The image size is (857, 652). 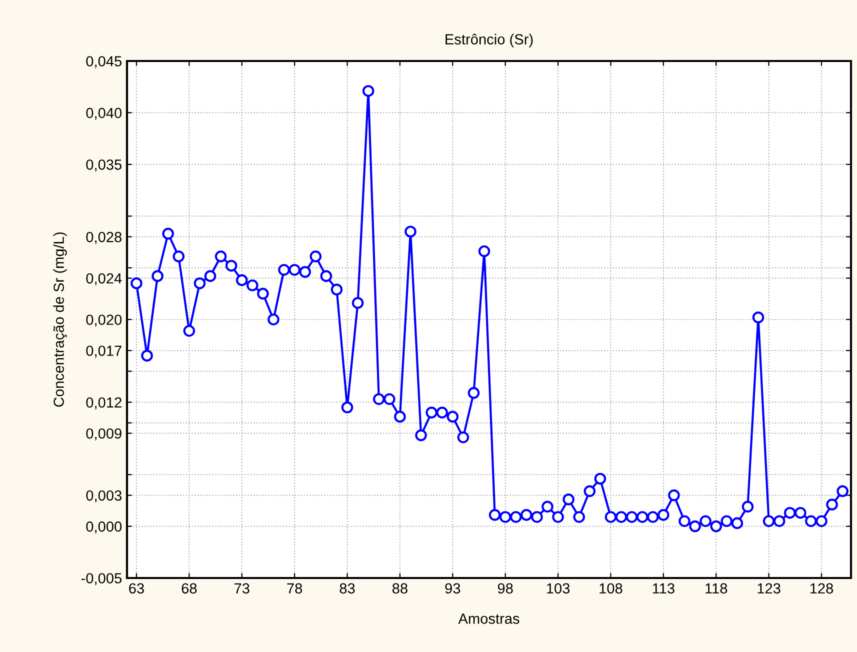 What do you see at coordinates (104, 403) in the screenshot?
I see `y-tick-label: 0,012` at bounding box center [104, 403].